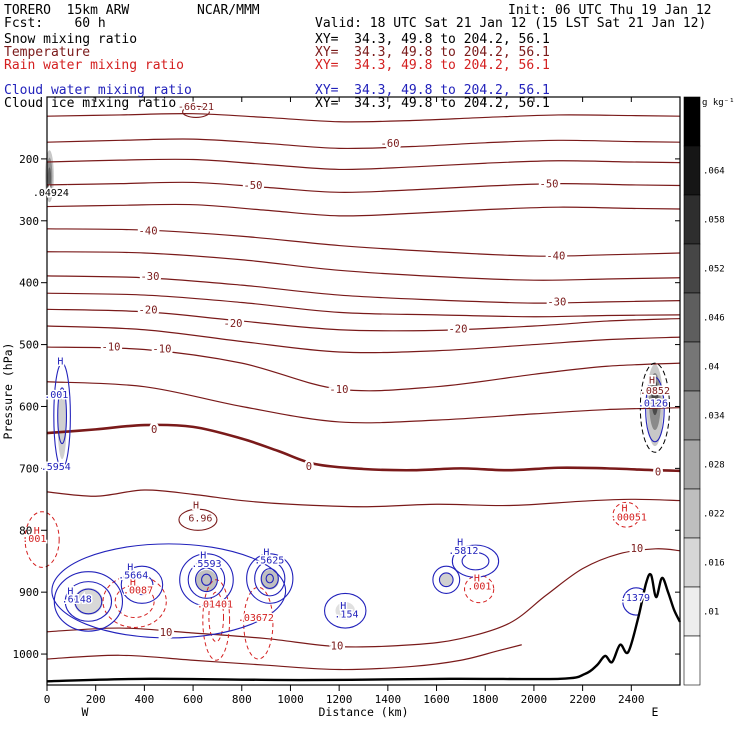  I want to click on svg-text: -60, so click(390, 144).